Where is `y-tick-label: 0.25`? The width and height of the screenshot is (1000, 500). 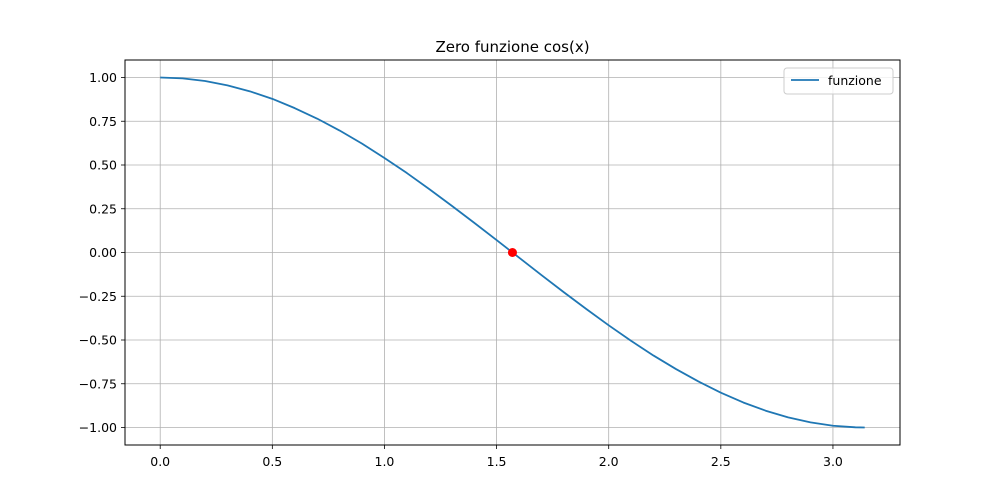
y-tick-label: 0.25 is located at coordinates (103, 208).